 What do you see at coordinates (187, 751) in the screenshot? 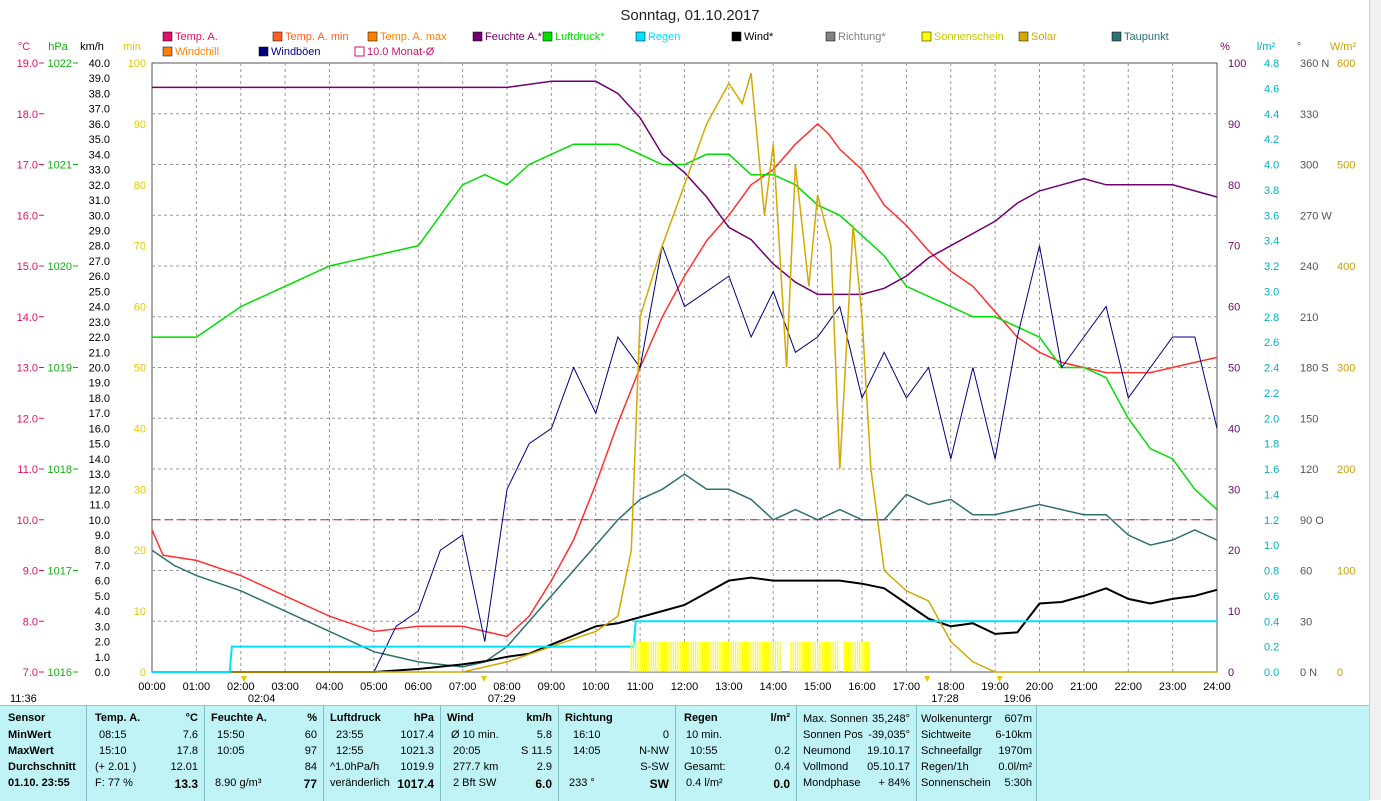
I see `temp-max: 17.8` at bounding box center [187, 751].